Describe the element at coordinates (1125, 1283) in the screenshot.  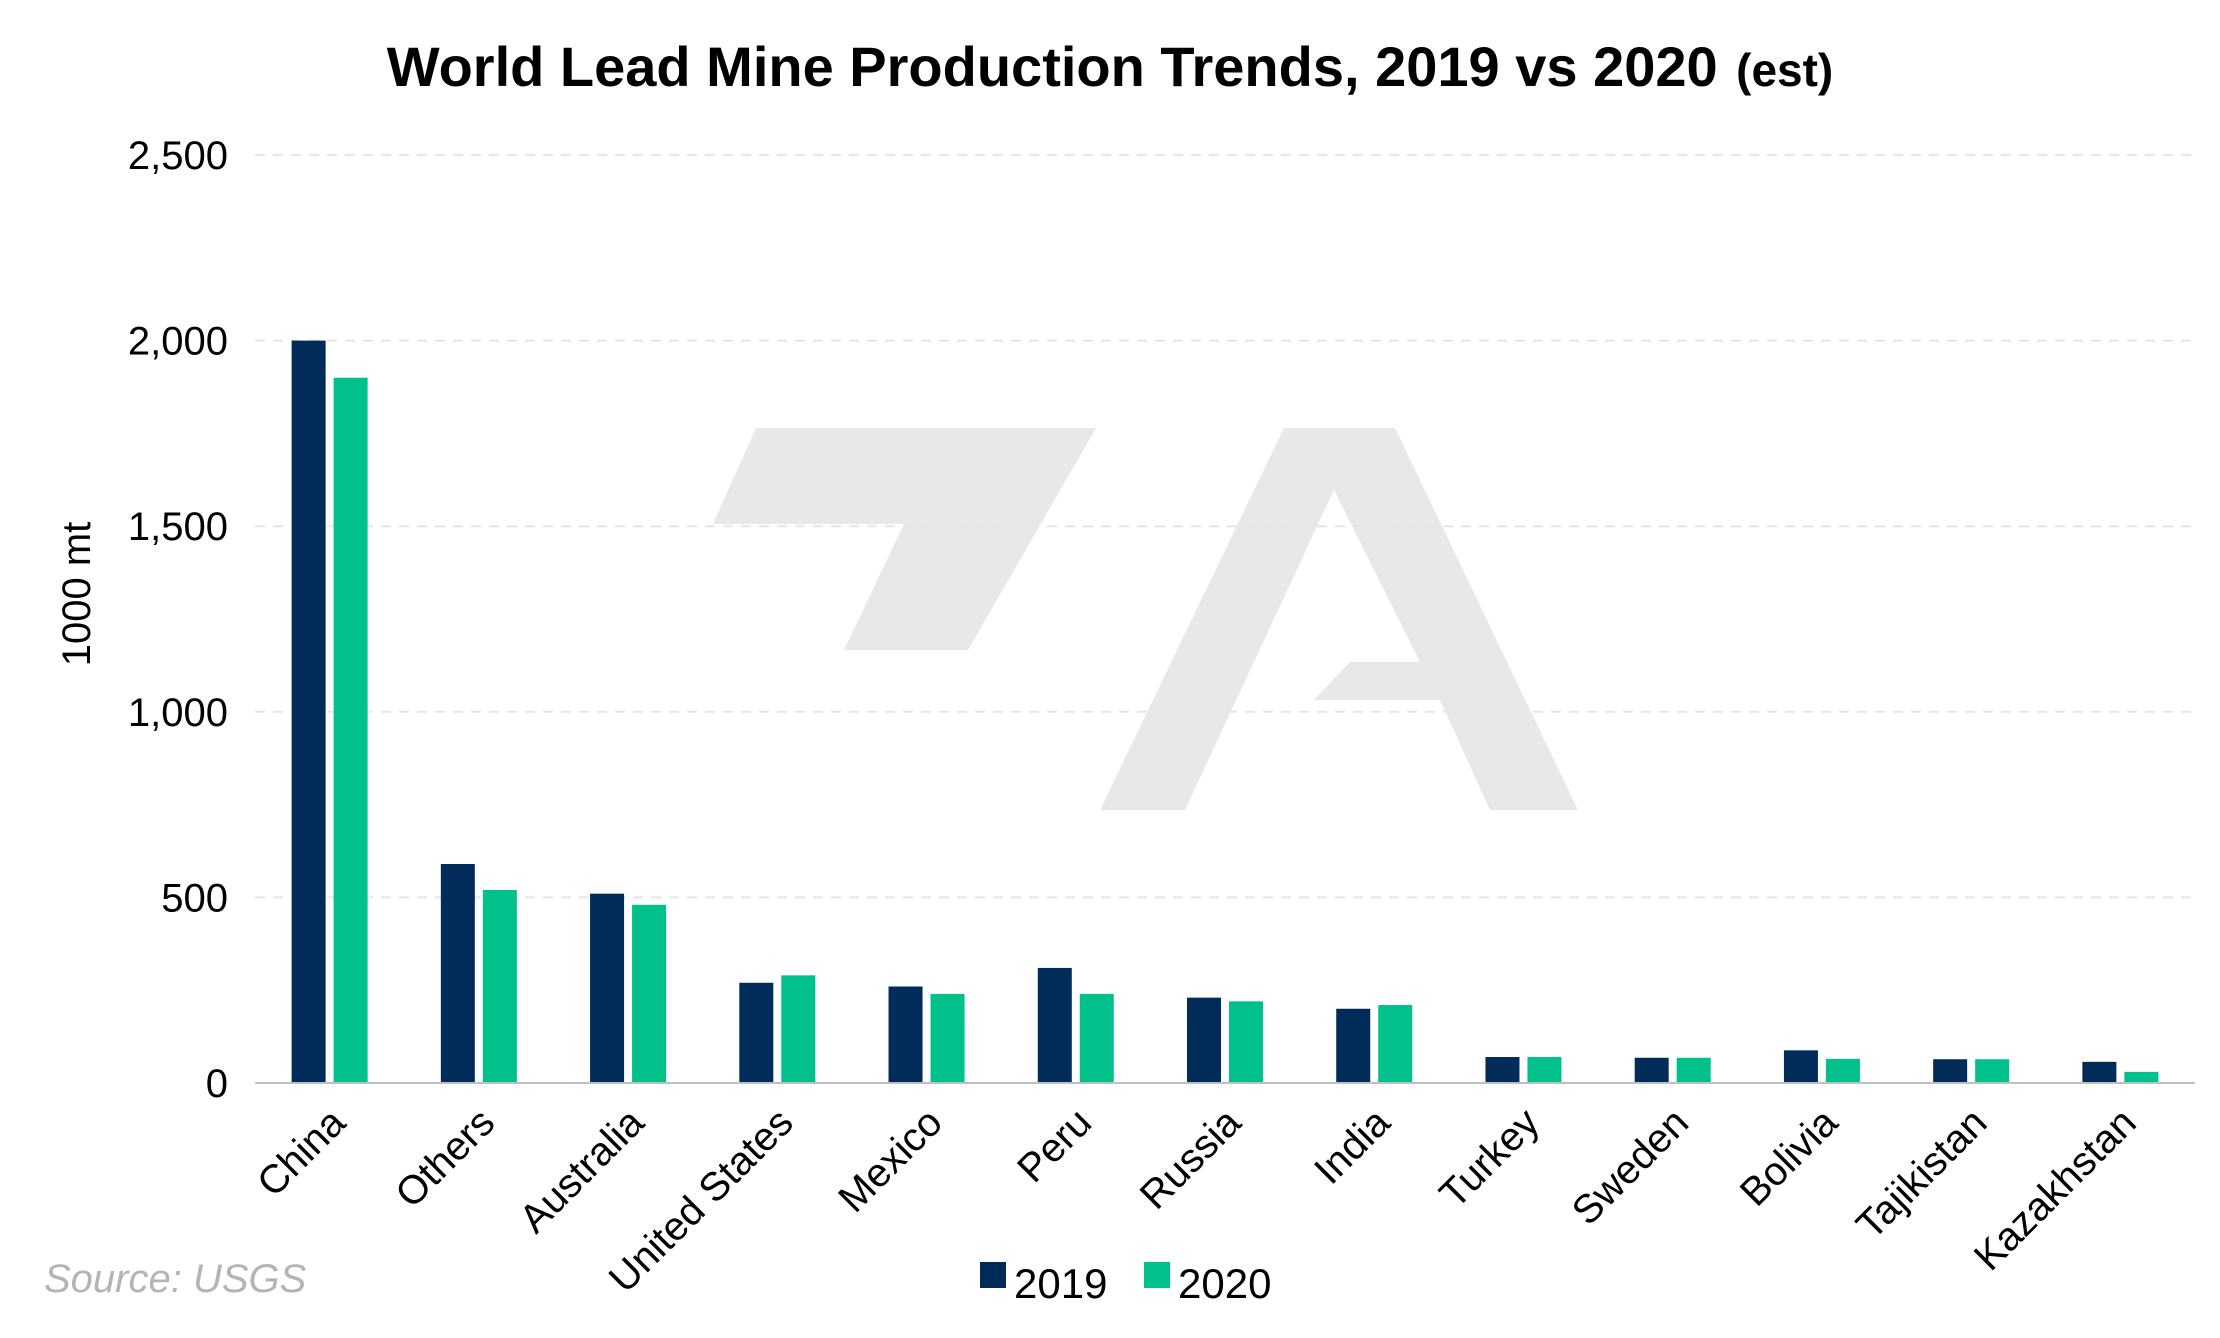
I see `legend: 2019 2020` at that location.